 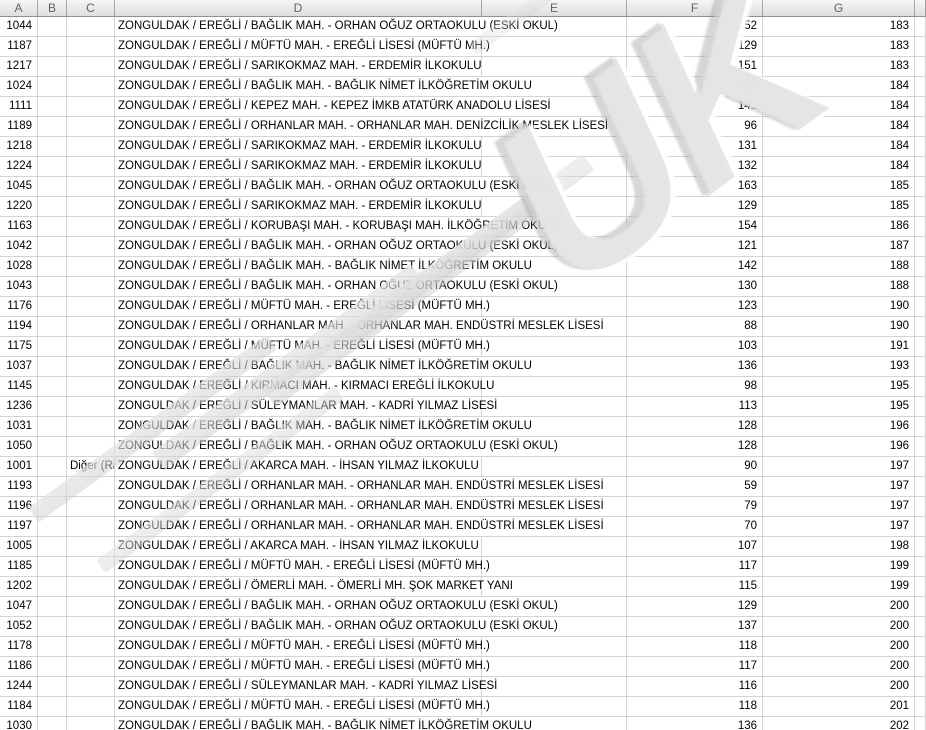 What do you see at coordinates (554, 587) in the screenshot?
I see `cell-E-row29` at bounding box center [554, 587].